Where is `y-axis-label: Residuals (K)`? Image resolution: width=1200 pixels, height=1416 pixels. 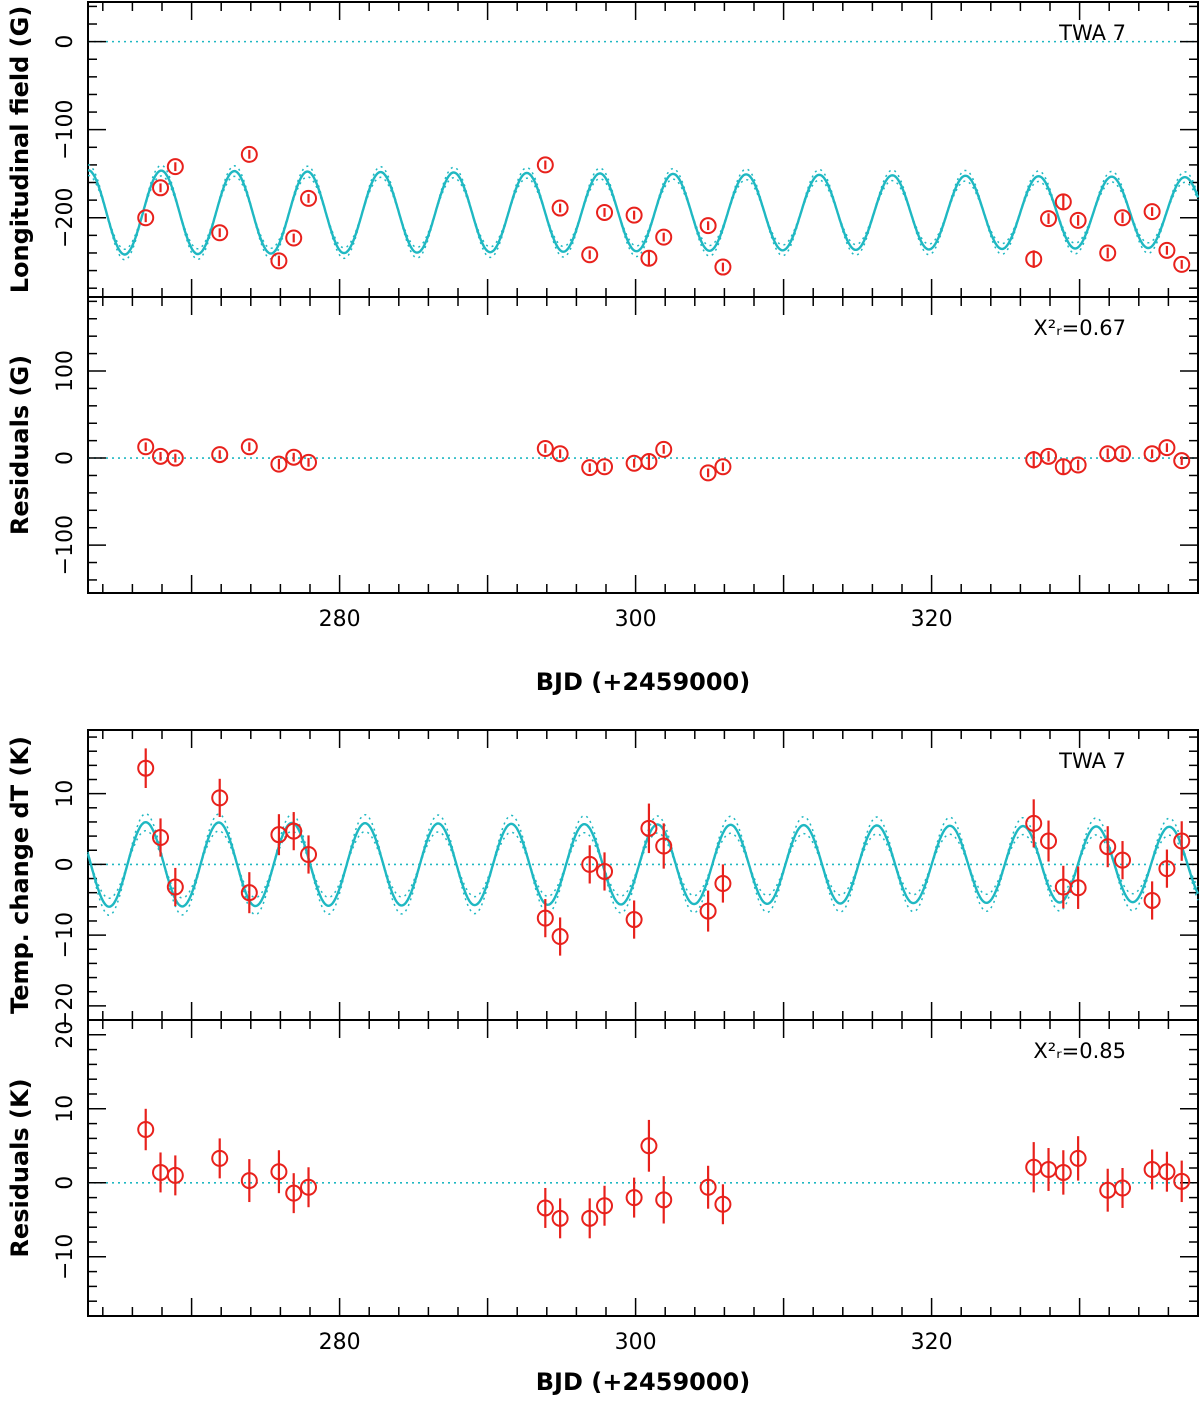 y-axis-label: Residuals (K) is located at coordinates (20, 1167).